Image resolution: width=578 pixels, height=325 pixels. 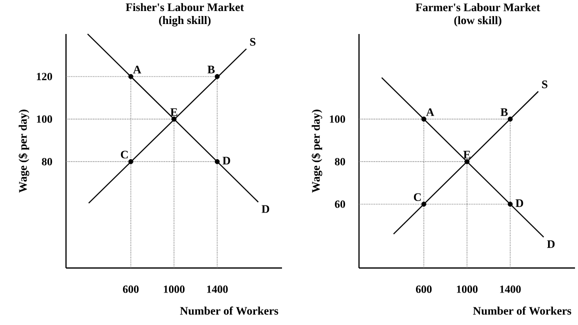 What do you see at coordinates (478, 21) in the screenshot?
I see `chart-subtitle: (low skill)` at bounding box center [478, 21].